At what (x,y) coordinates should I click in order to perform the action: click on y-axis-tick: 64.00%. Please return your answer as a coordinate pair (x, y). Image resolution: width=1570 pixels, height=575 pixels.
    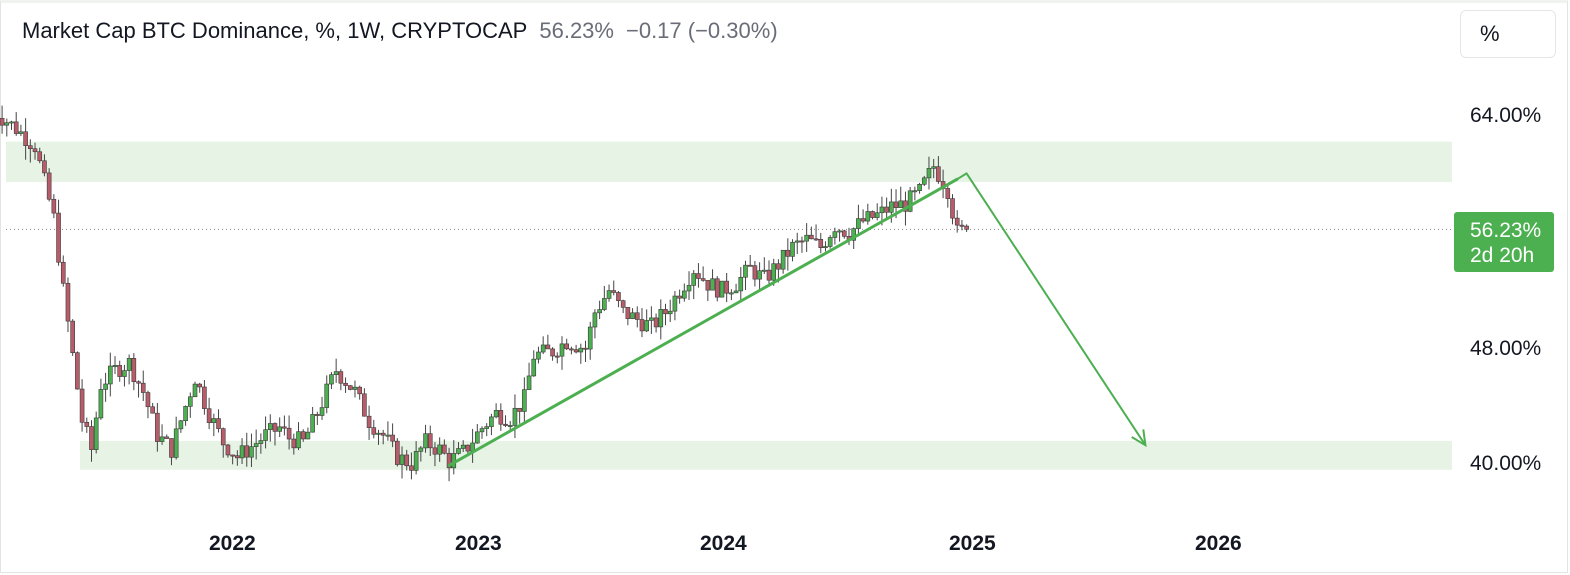
    Looking at the image, I should click on (1506, 115).